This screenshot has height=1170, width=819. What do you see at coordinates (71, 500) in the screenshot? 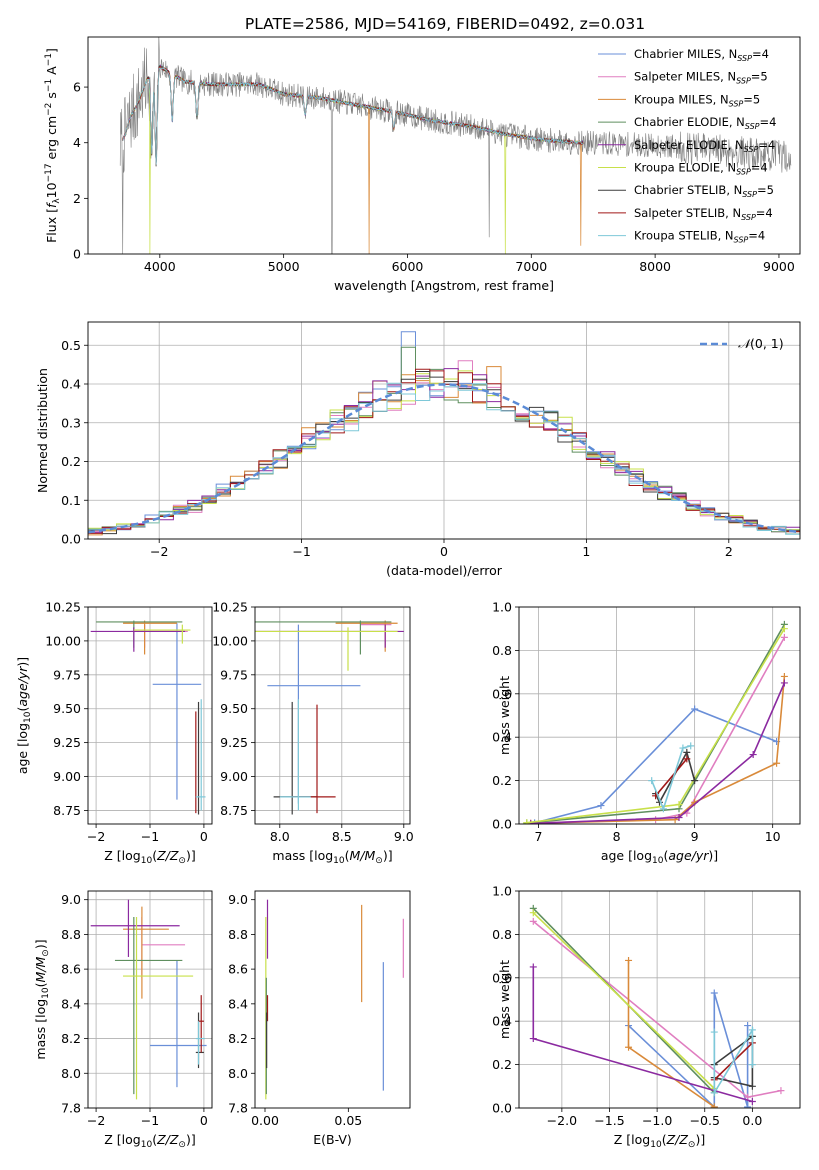
I see `y-tick-label: 0.1` at bounding box center [71, 500].